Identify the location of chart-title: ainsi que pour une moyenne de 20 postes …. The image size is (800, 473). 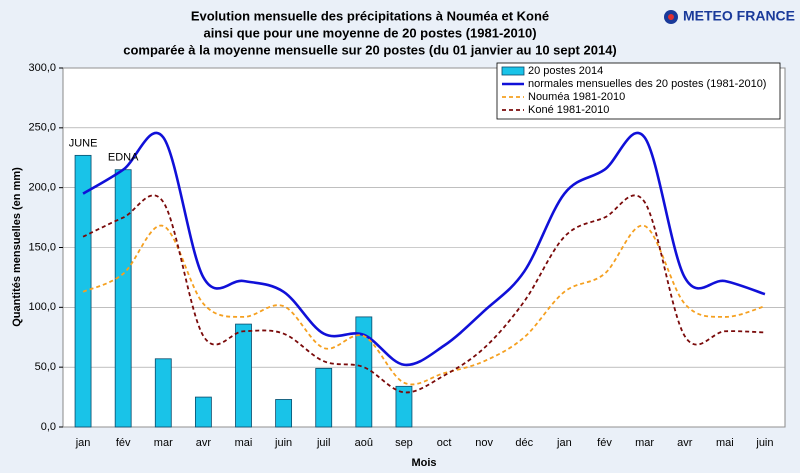
(369, 32).